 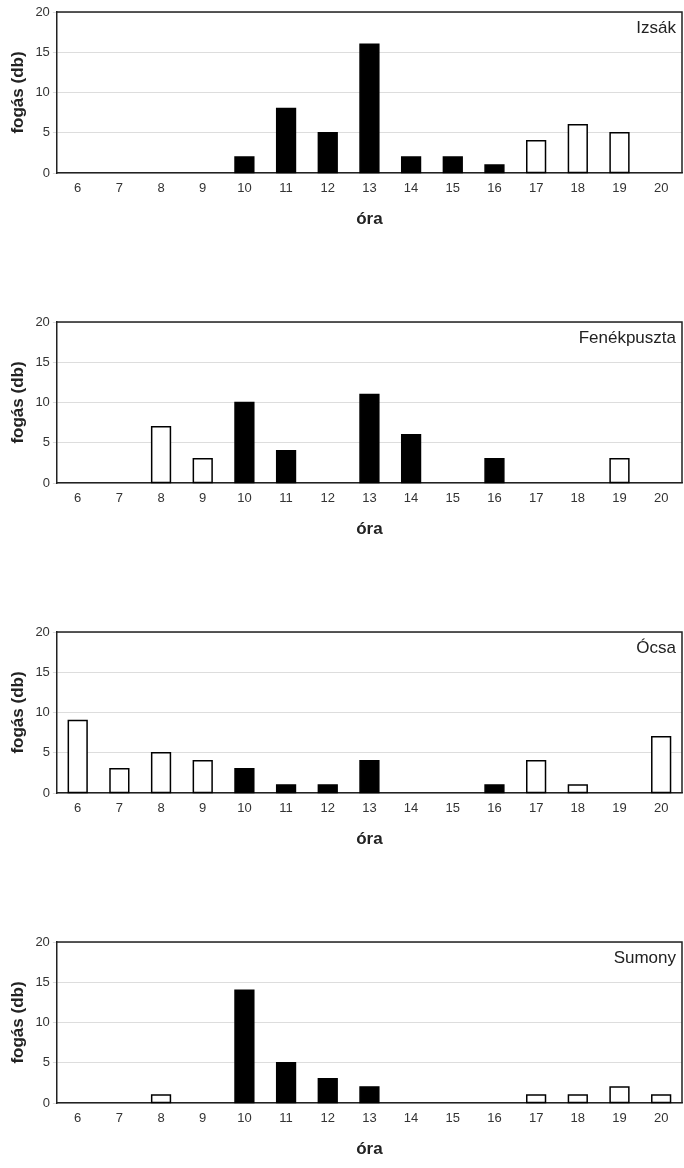 What do you see at coordinates (627, 338) in the screenshot?
I see `chart-title: Fenékpuszta` at bounding box center [627, 338].